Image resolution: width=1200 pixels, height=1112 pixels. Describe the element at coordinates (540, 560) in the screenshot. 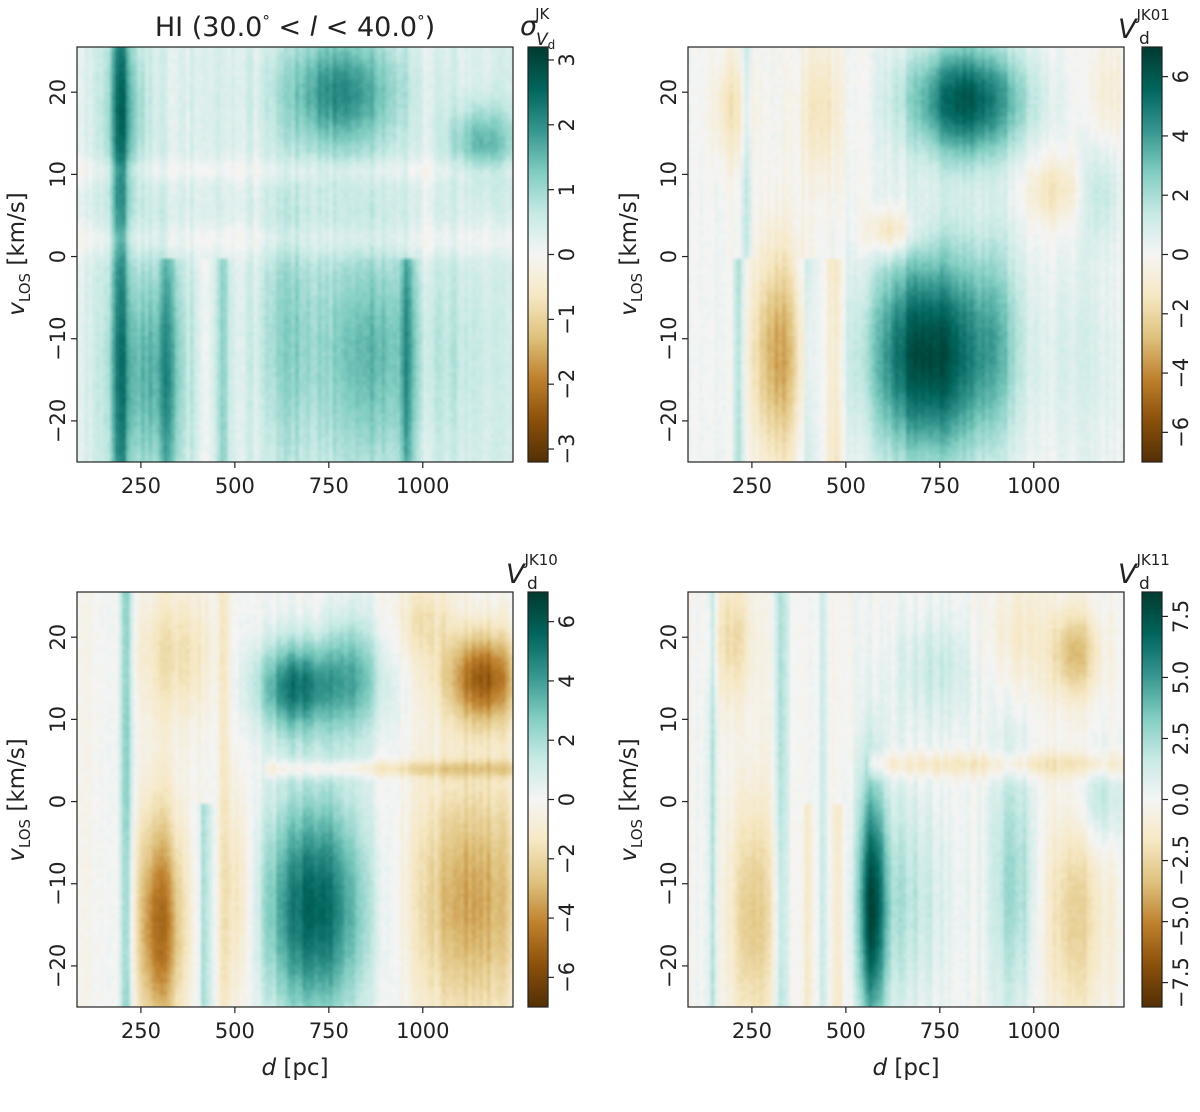

I see `cb-label-sup: JK10` at that location.